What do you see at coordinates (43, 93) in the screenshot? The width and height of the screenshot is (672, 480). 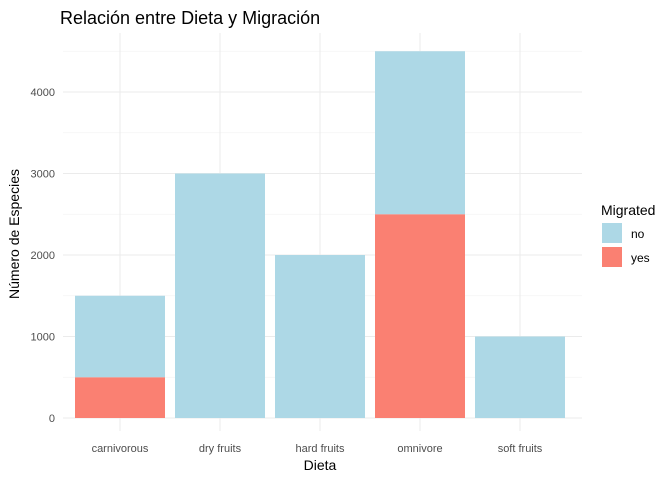 I see `y-tick-label: 4000` at bounding box center [43, 93].